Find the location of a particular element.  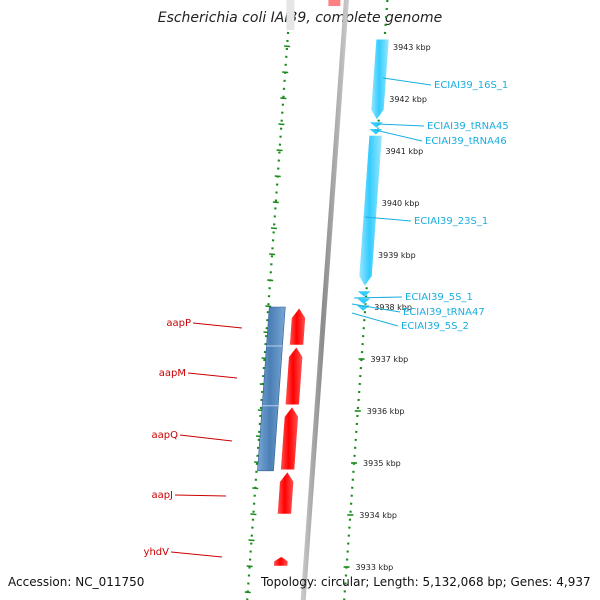

kbp-label: 3936 kbp is located at coordinates (386, 411).